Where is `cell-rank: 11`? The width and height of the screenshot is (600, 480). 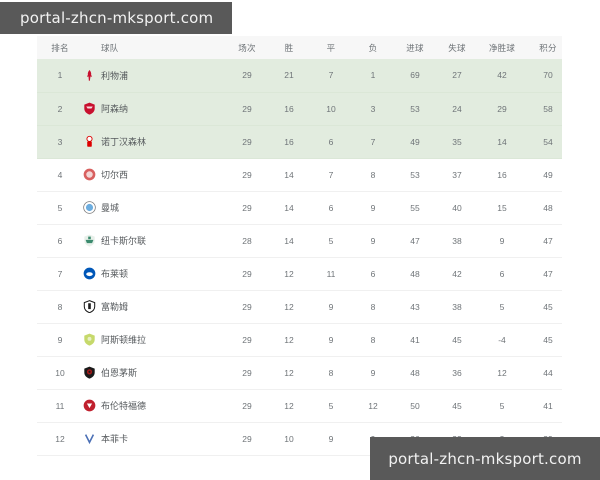 cell-rank: 11 is located at coordinates (60, 405).